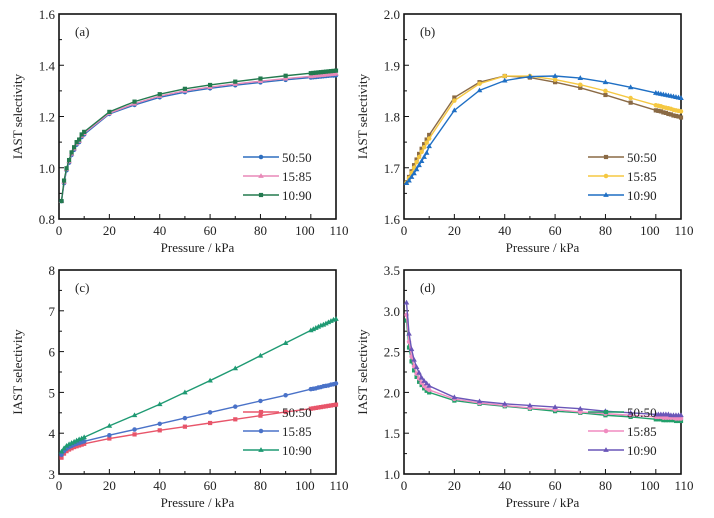  What do you see at coordinates (392, 352) in the screenshot?
I see `y-tick-label: 2.5` at bounding box center [392, 352].